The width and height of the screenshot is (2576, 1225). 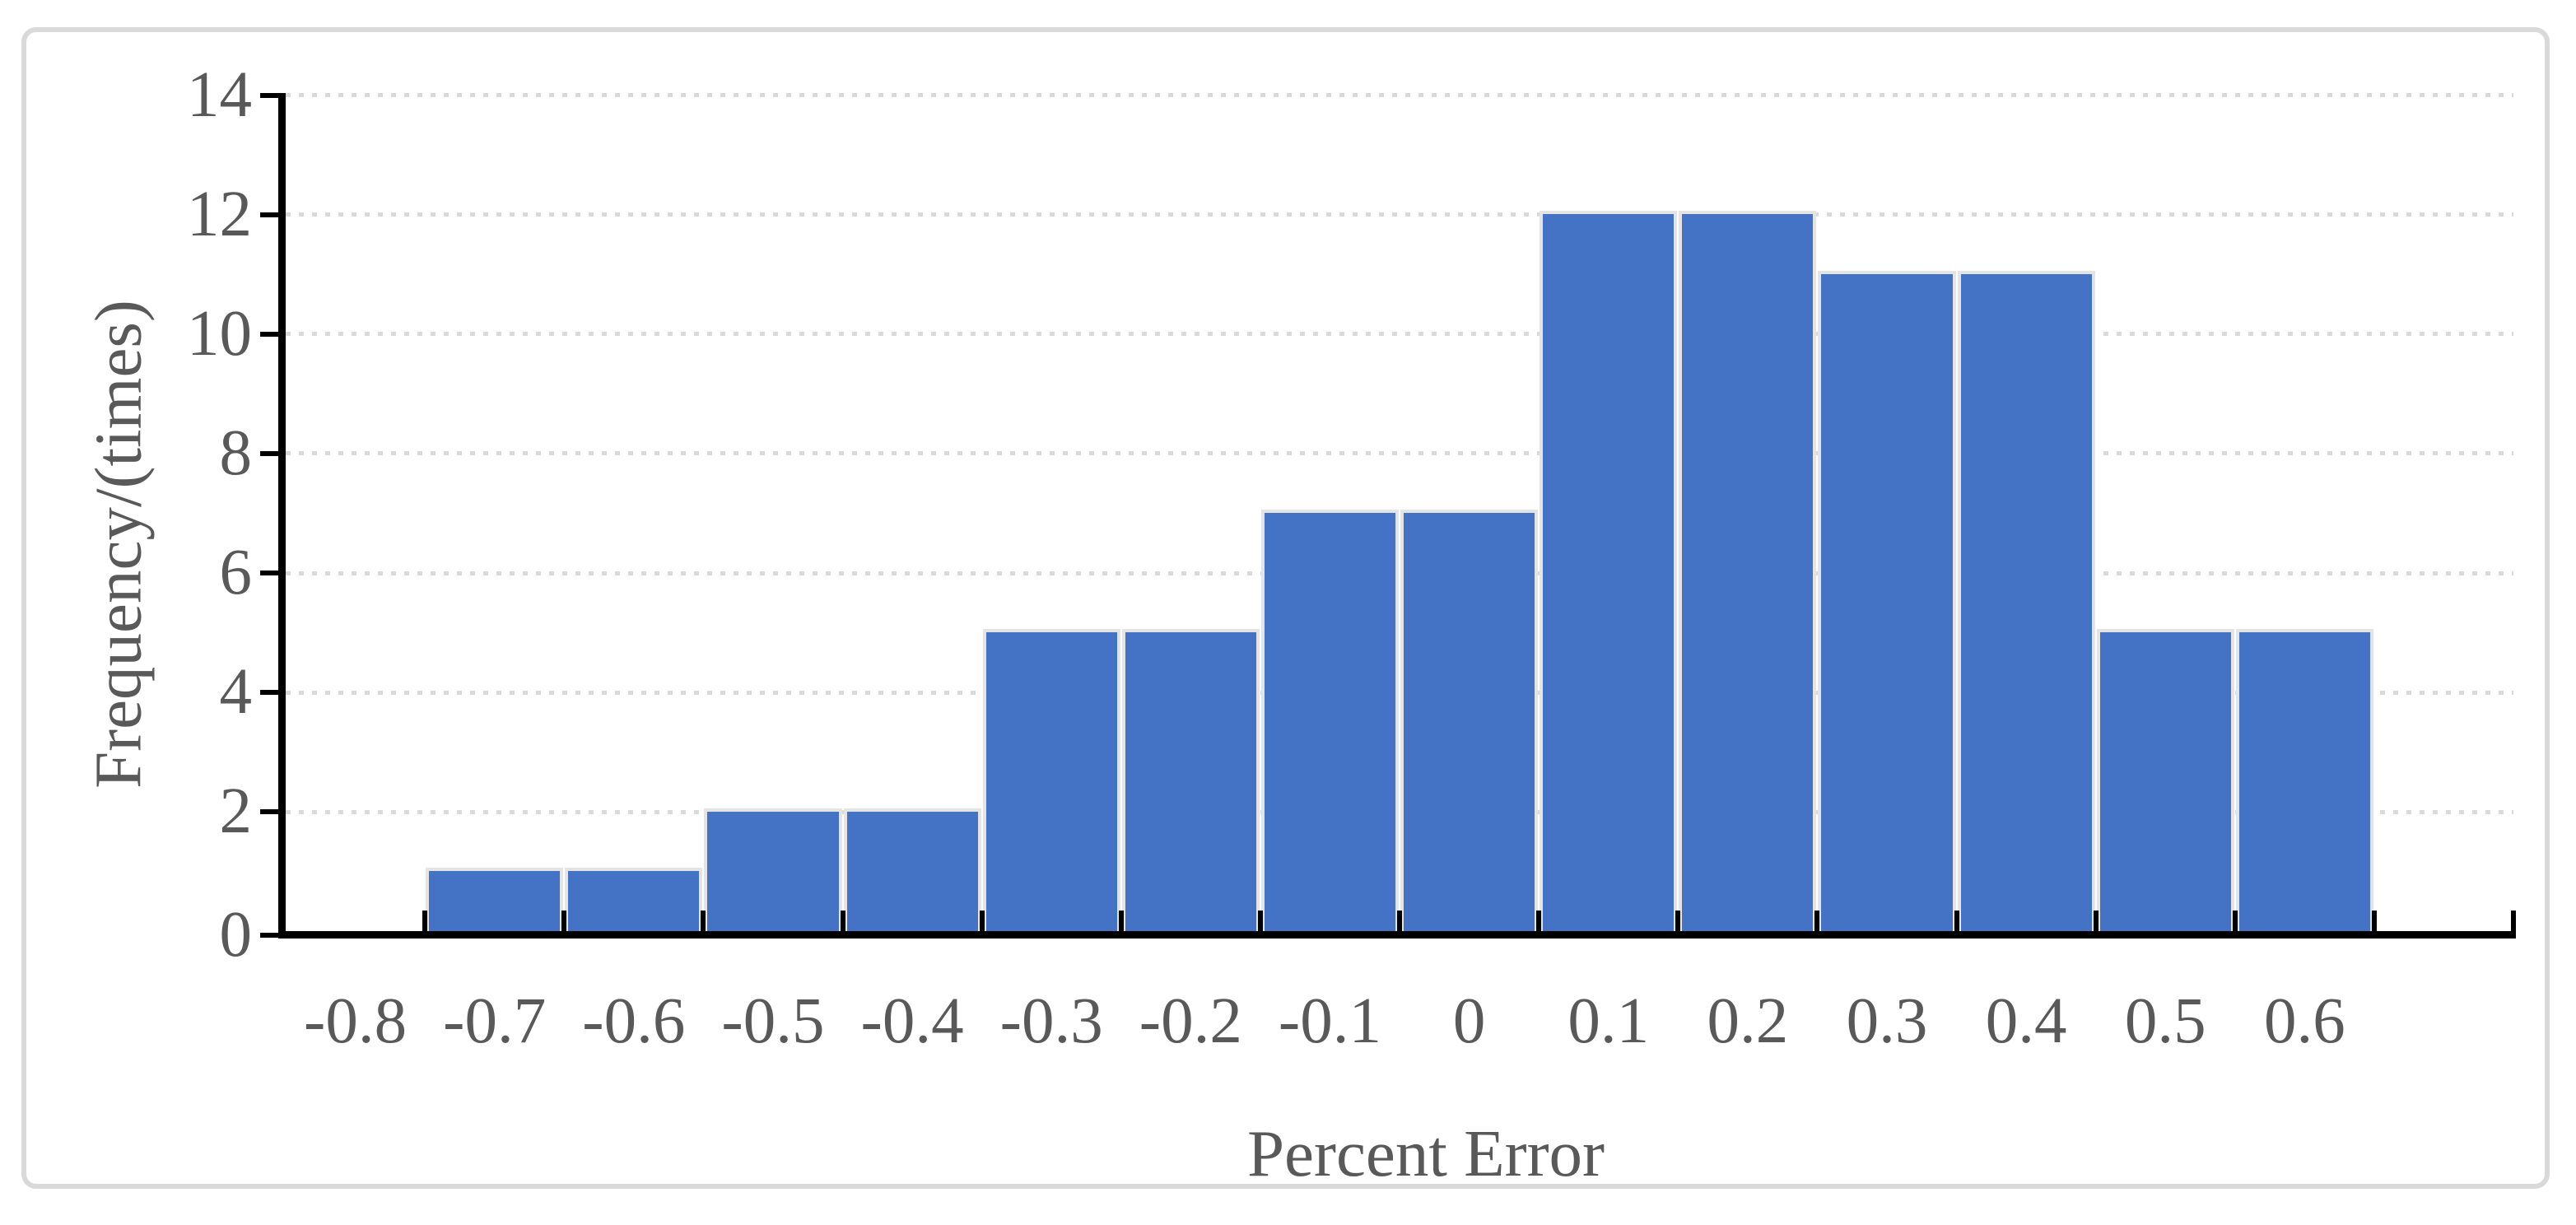 I want to click on x-tick-label-0.2: 0.2, so click(x=1748, y=1021).